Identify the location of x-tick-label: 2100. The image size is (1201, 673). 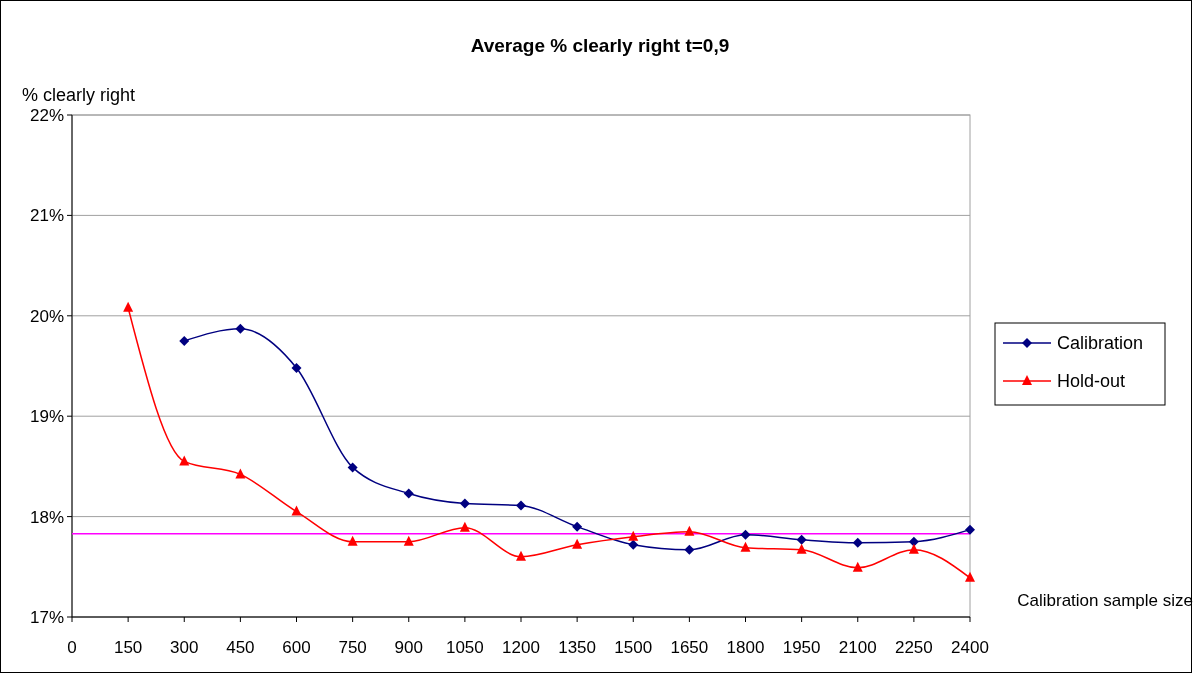
(857, 647).